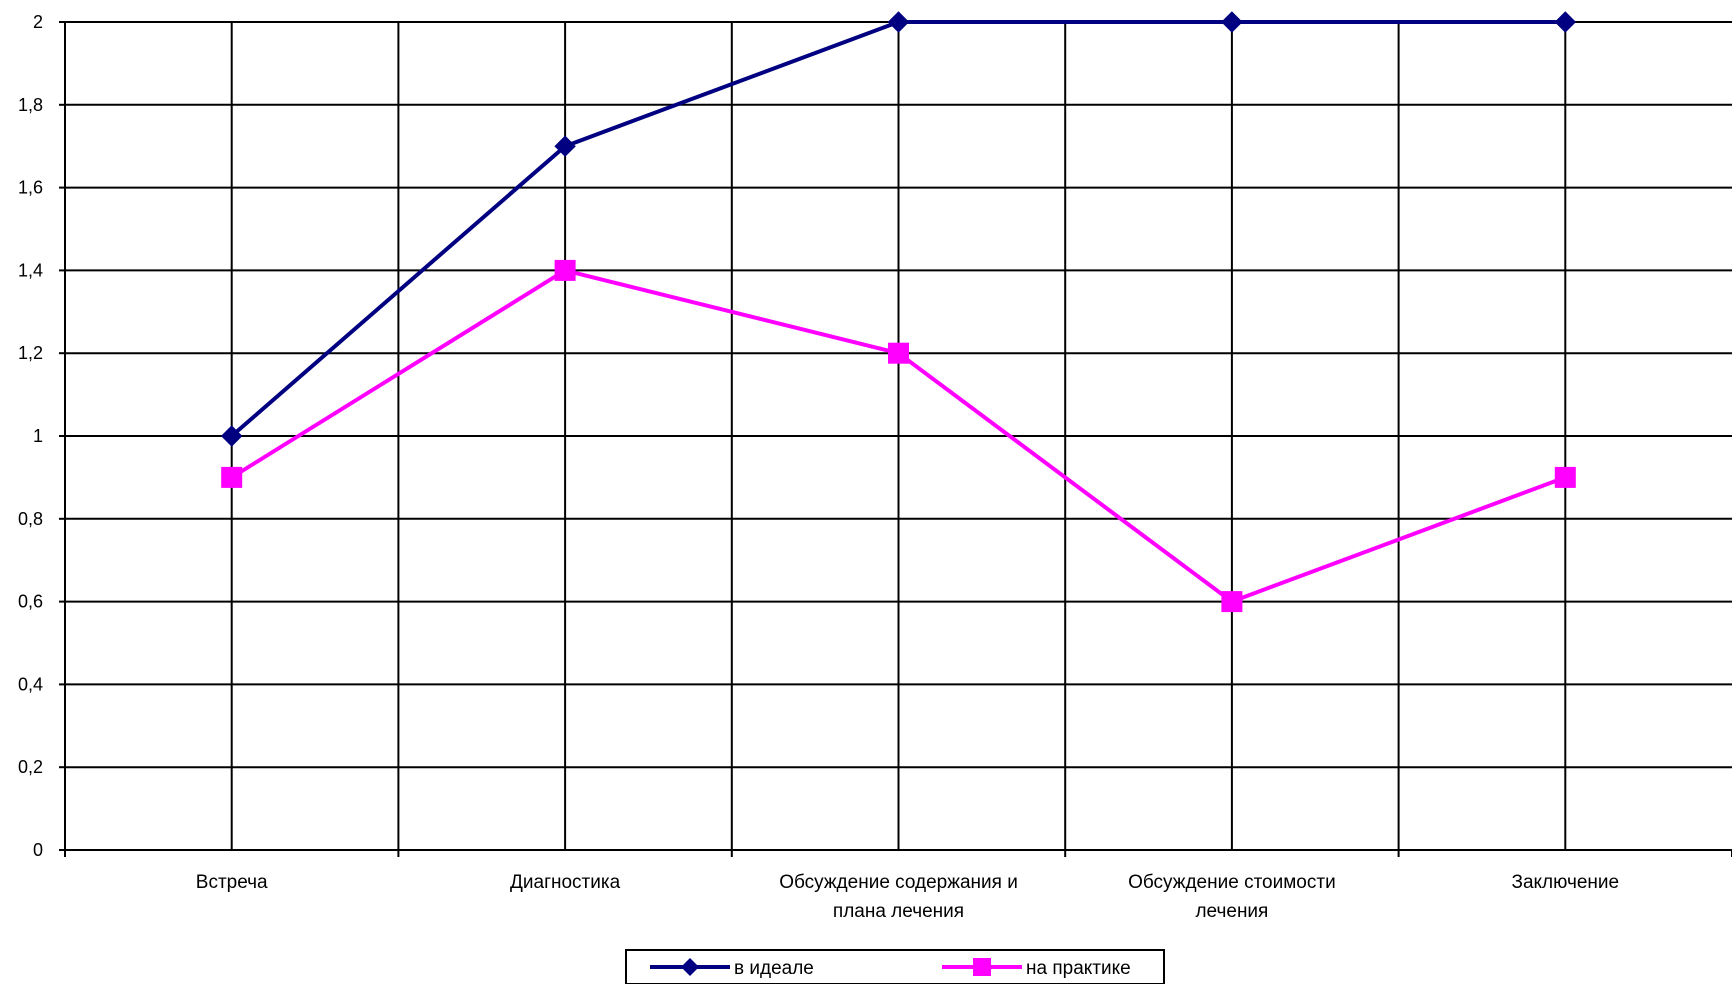 The image size is (1732, 989). Describe the element at coordinates (898, 897) in the screenshot. I see `x-tick-label: Обсуждение содержания и плана лечения` at that location.